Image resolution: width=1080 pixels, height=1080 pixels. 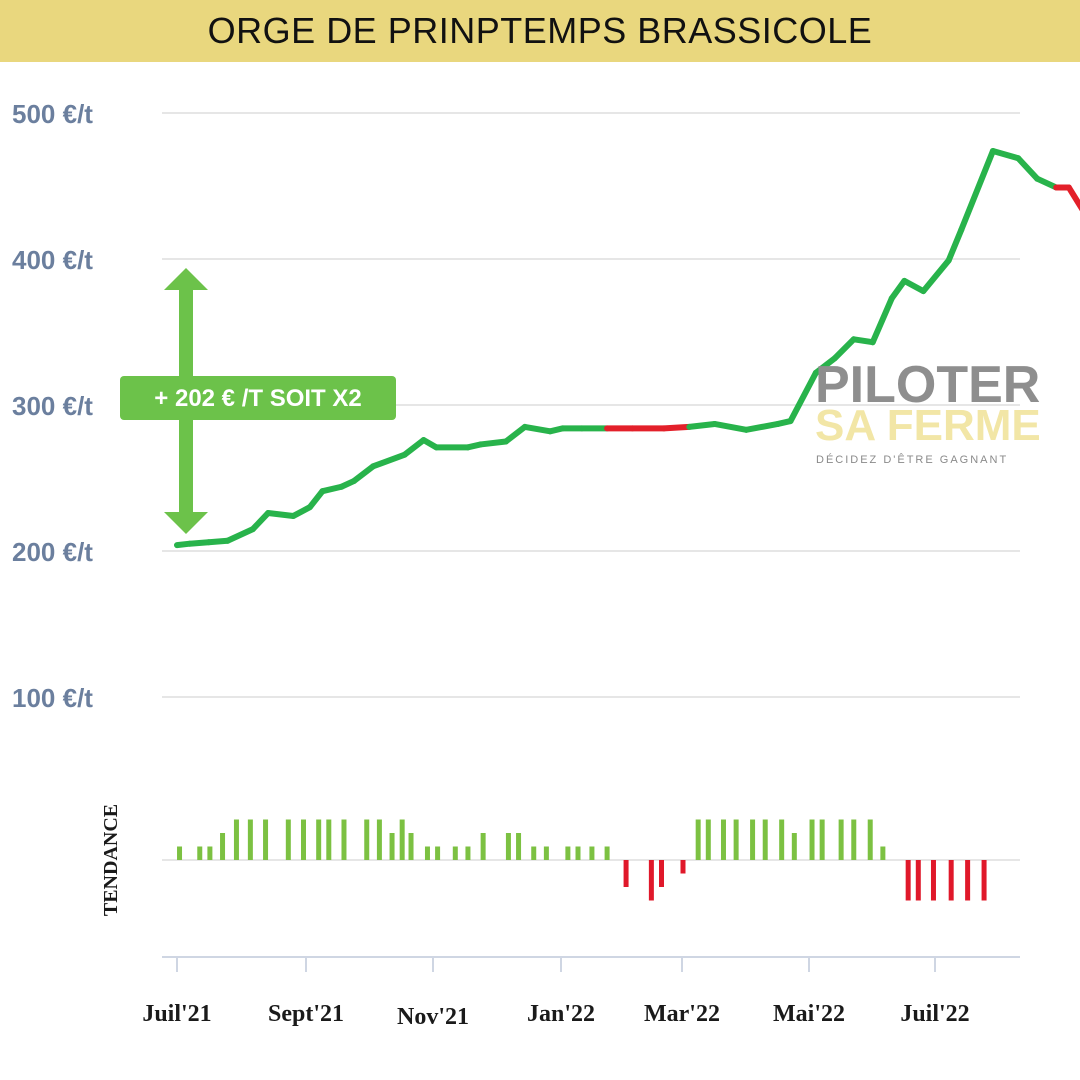 I want to click on y-tick-label: 300 €/t, so click(x=52, y=406).